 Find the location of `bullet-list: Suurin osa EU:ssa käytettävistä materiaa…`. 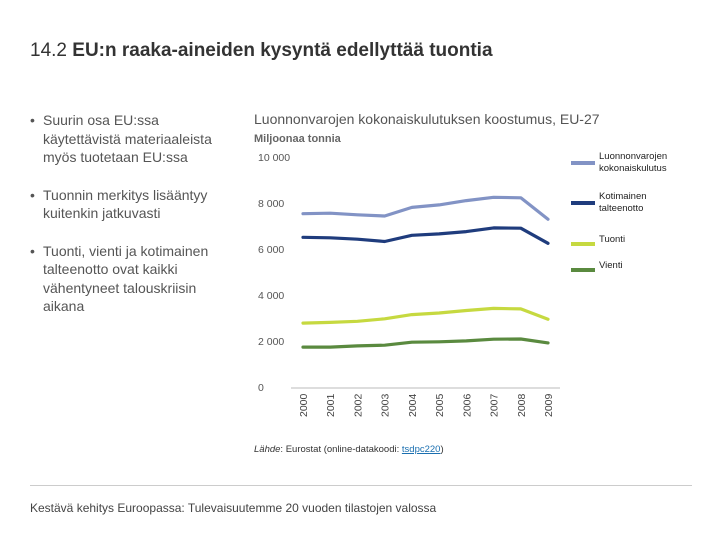

bullet-list: Suurin osa EU:ssa käytettävistä materiaa… is located at coordinates (135, 223).